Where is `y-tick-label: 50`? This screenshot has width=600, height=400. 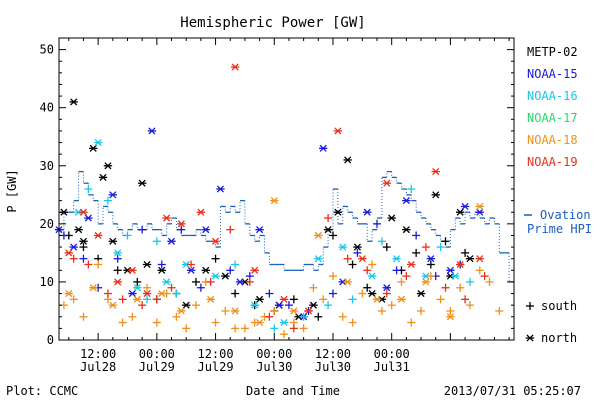 y-tick-label: 50 is located at coordinates (47, 50).